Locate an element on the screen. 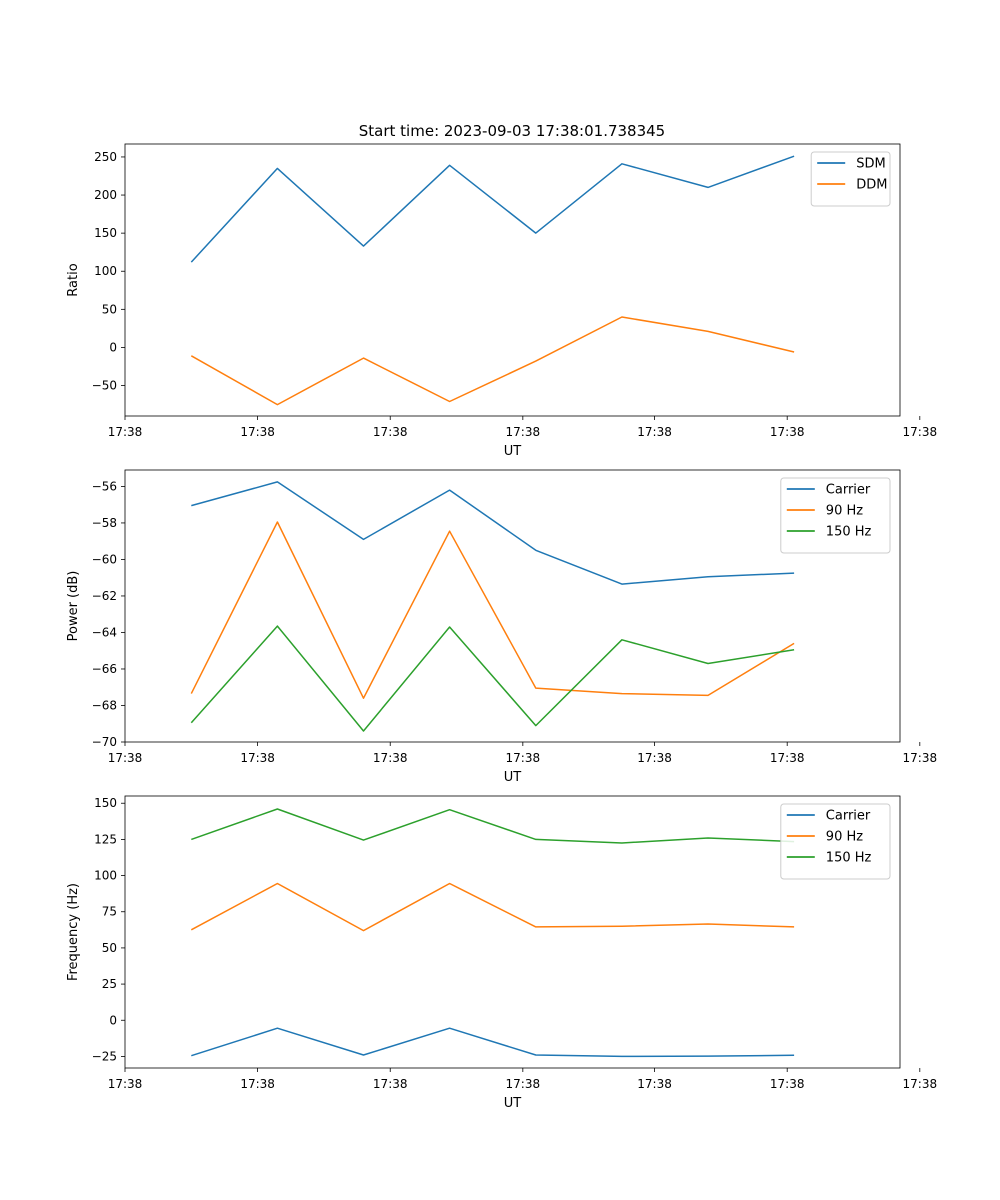  y-tick-label: −62 is located at coordinates (104, 596).